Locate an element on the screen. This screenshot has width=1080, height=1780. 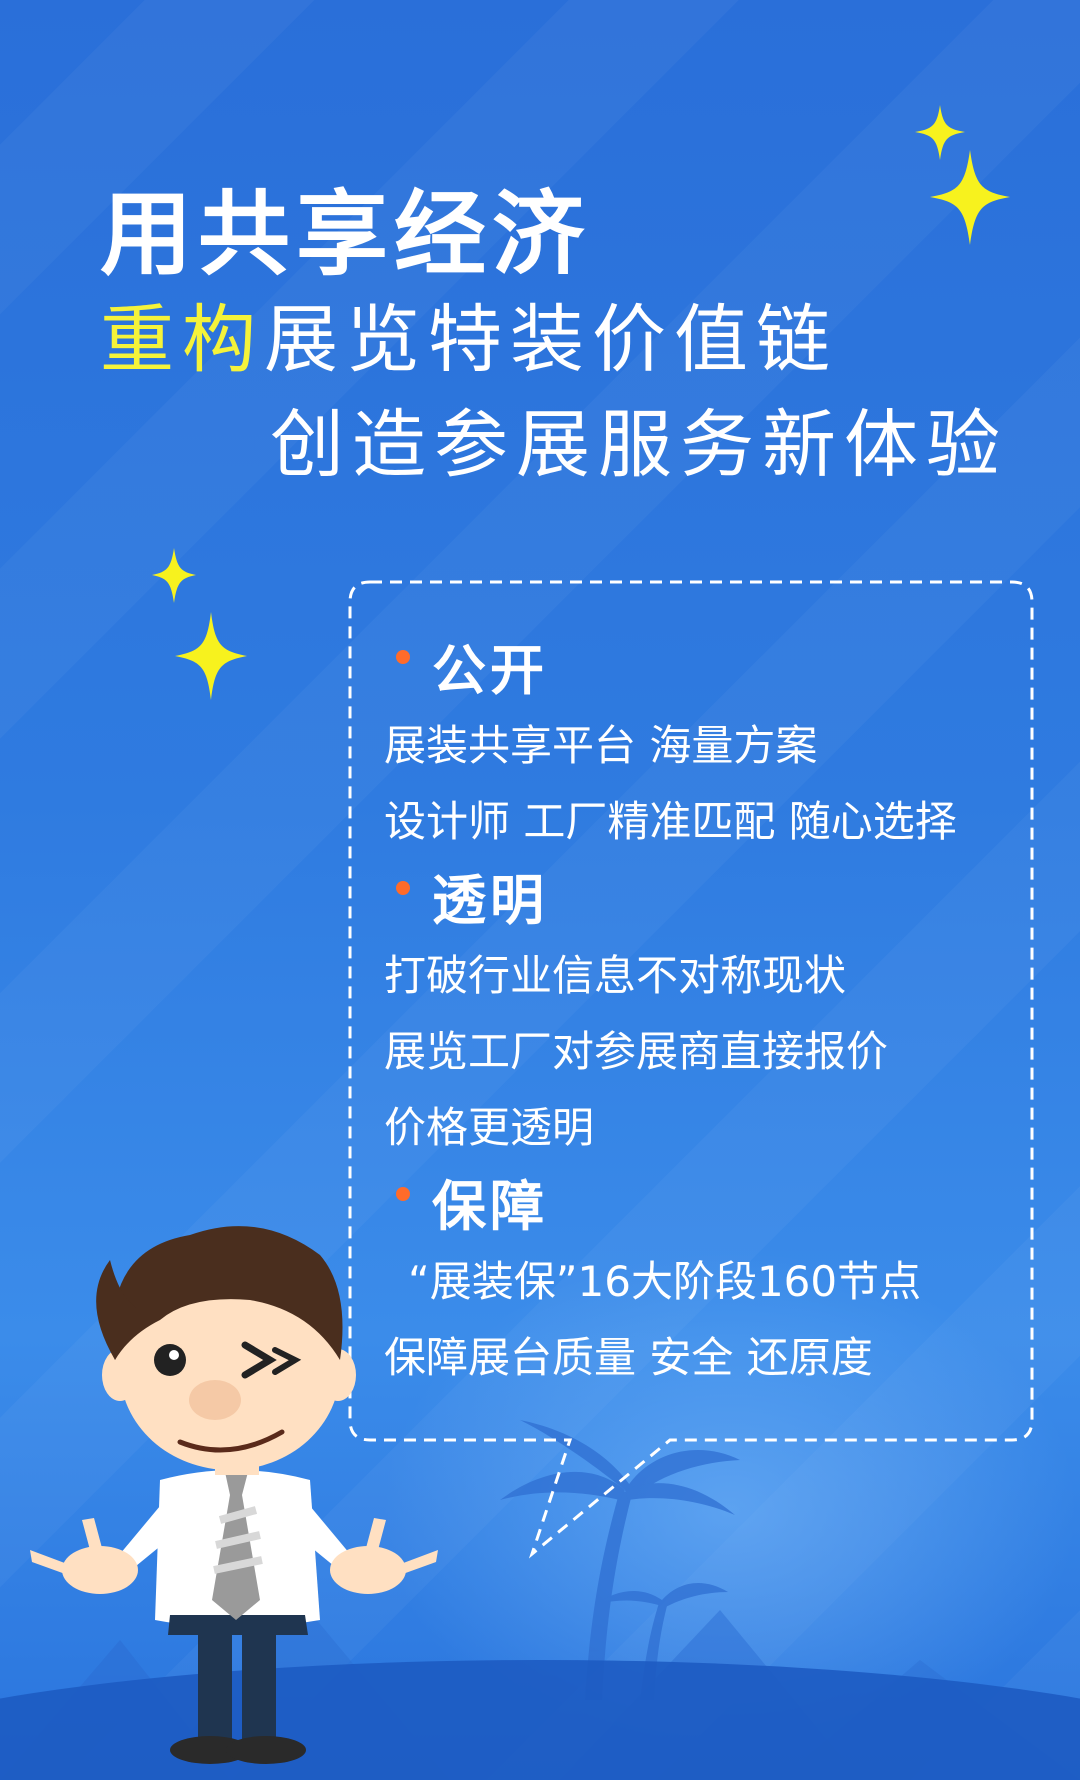
section-line: 展览工厂对参展商直接报价 is located at coordinates (636, 1051).